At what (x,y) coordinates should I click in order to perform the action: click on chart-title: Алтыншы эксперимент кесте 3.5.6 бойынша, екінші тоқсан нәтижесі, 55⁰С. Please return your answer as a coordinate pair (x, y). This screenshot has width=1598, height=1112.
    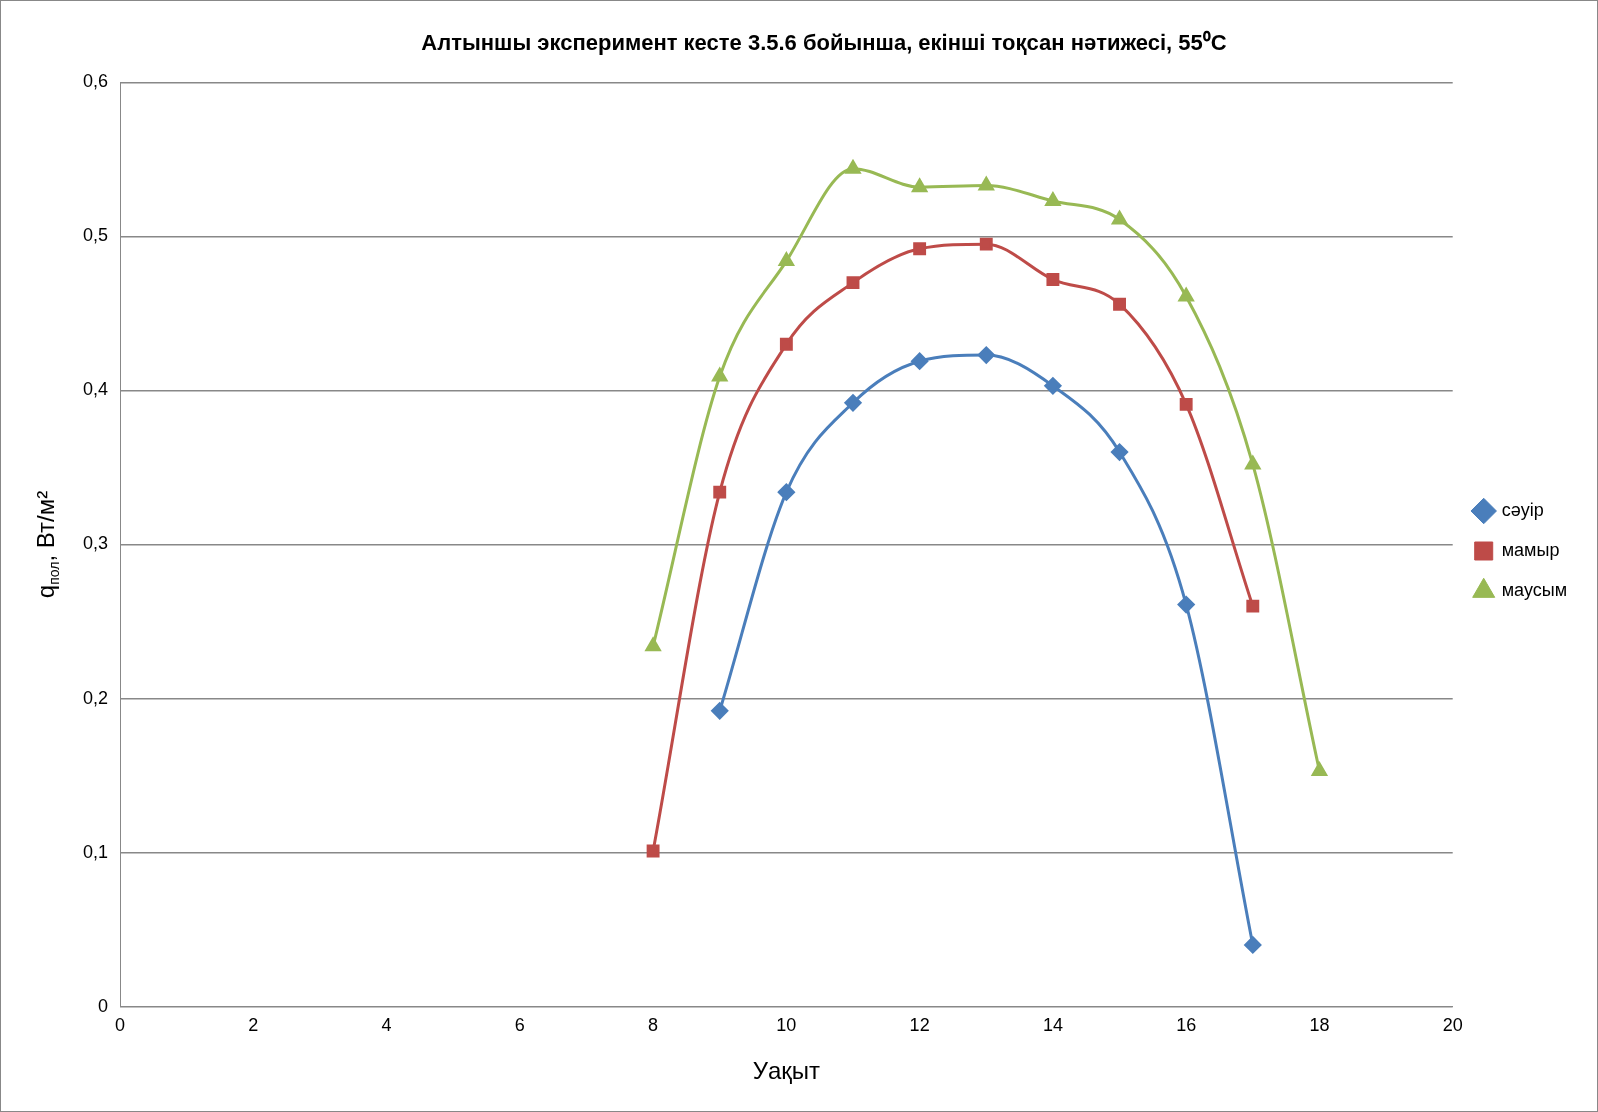
    Looking at the image, I should click on (824, 43).